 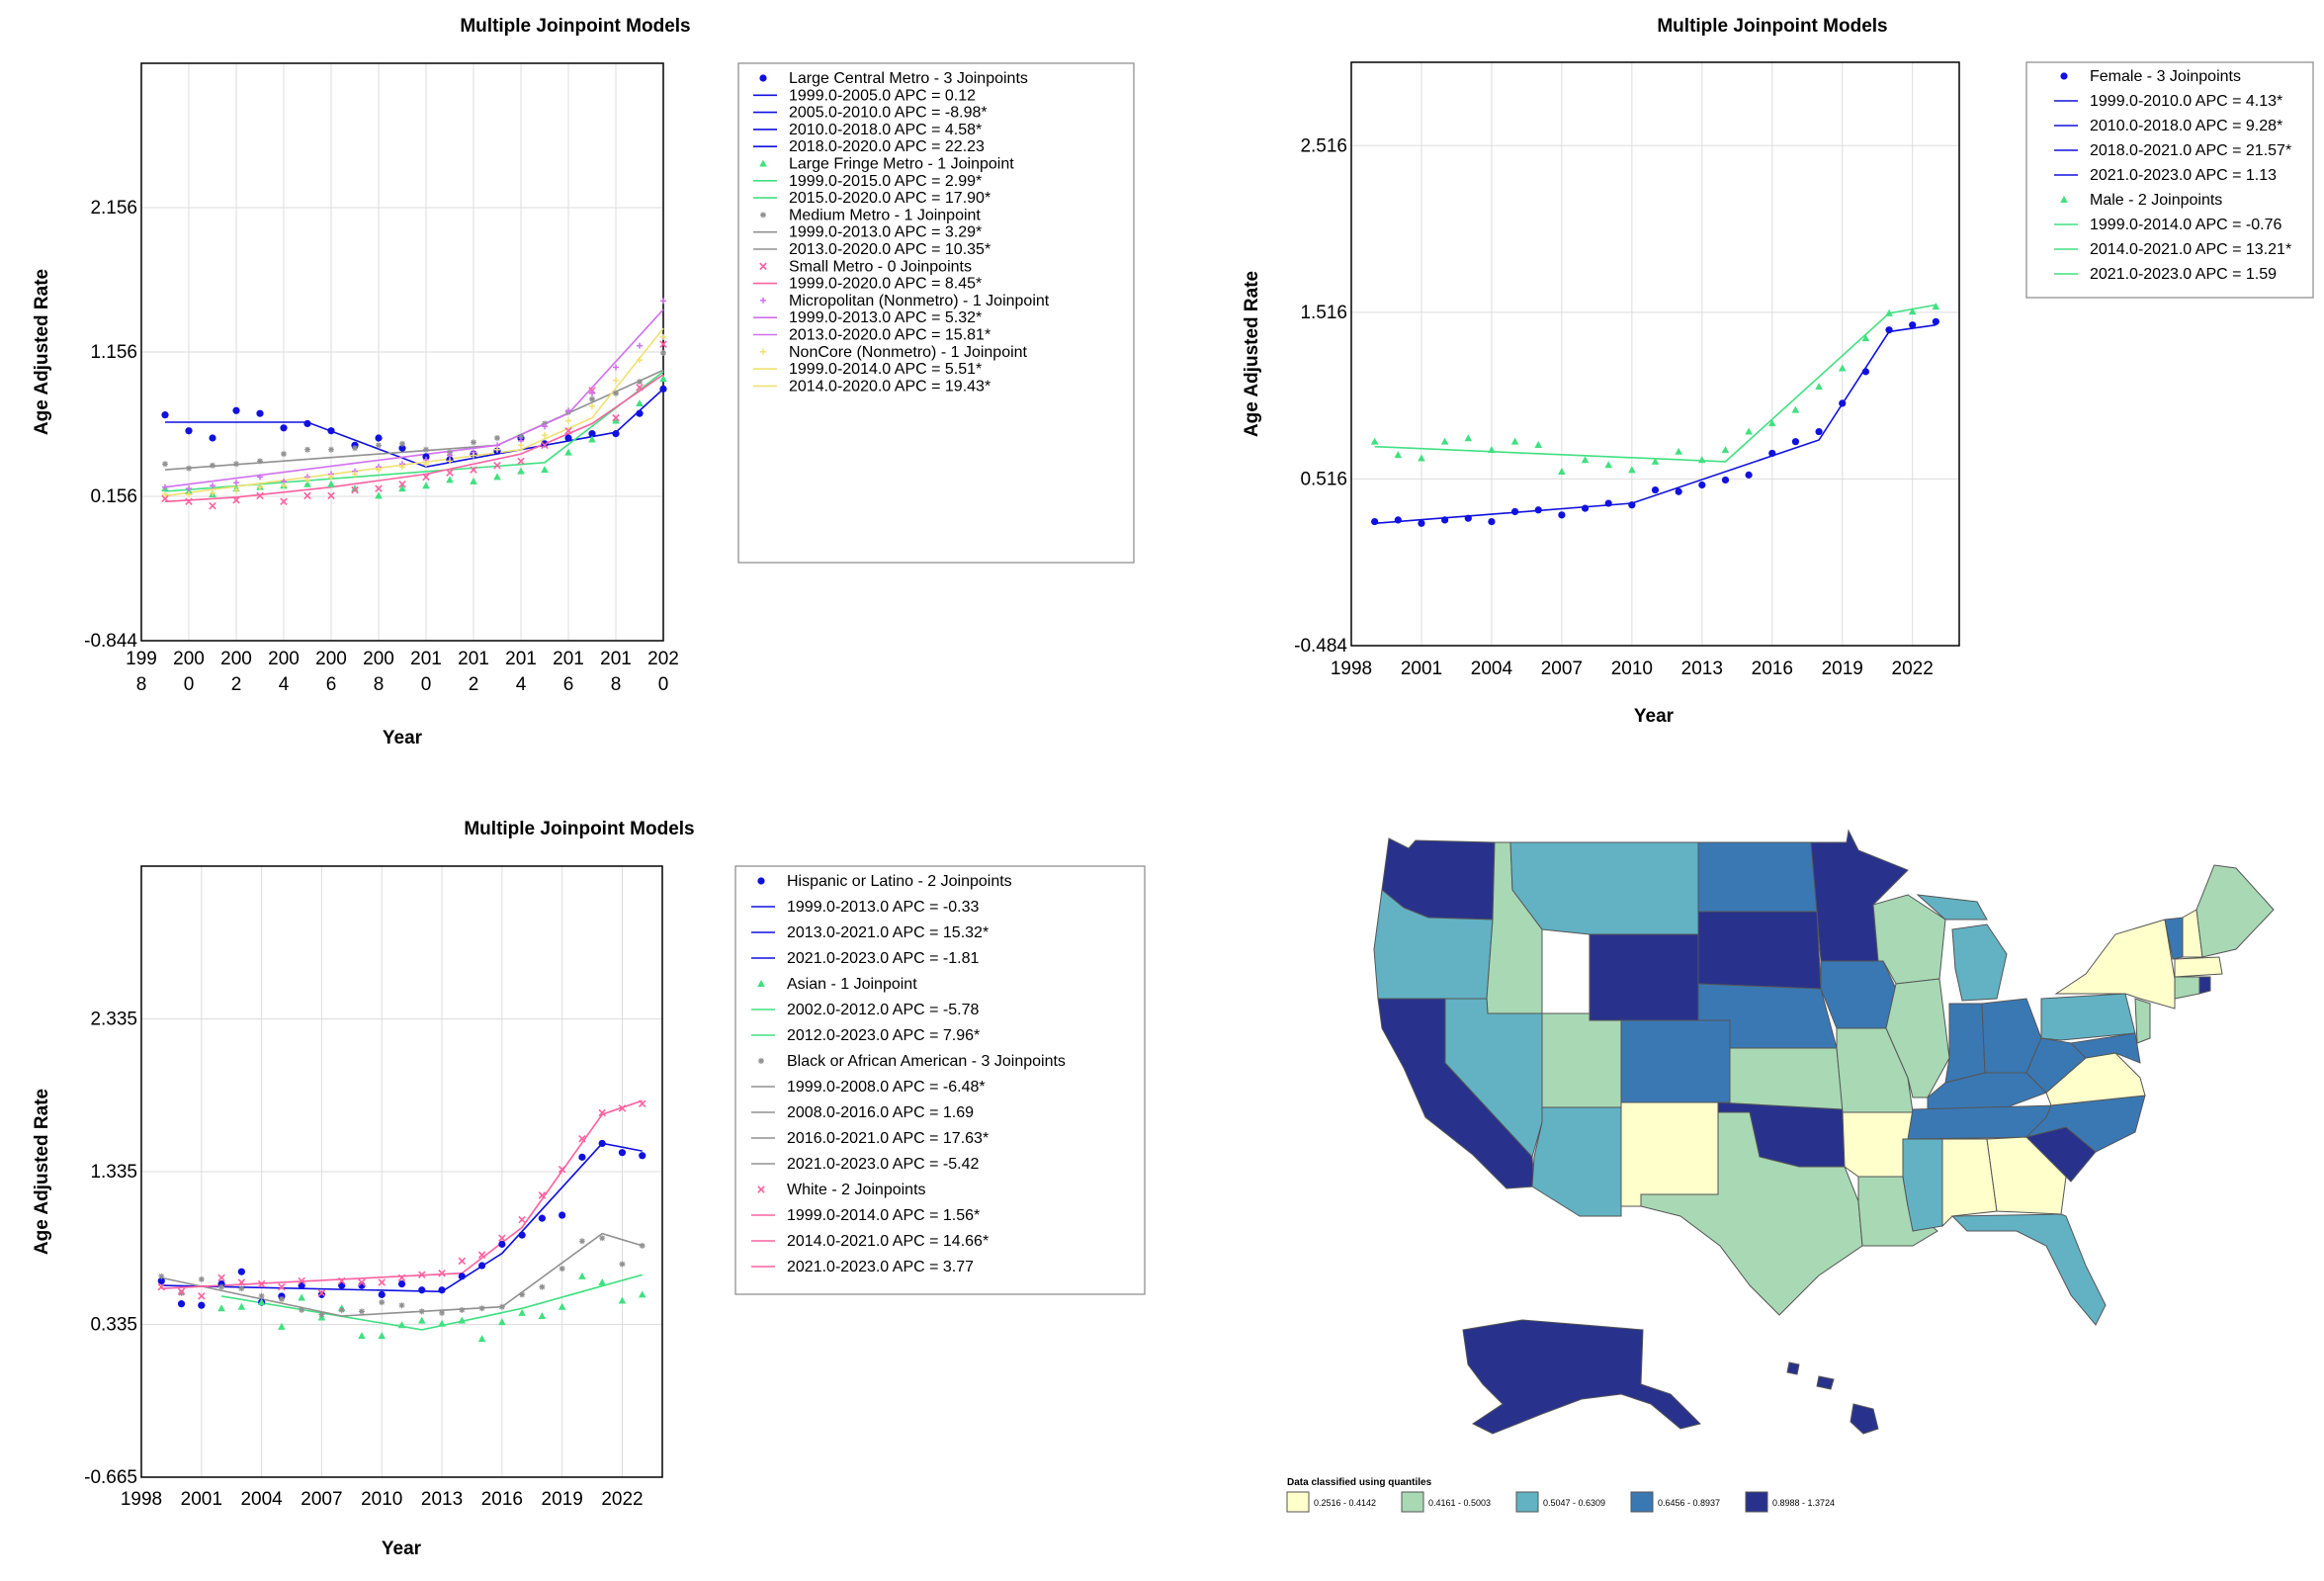 What do you see at coordinates (1772, 27) in the screenshot?
I see `chart-2-title: Multiple Joinpoint Models` at bounding box center [1772, 27].